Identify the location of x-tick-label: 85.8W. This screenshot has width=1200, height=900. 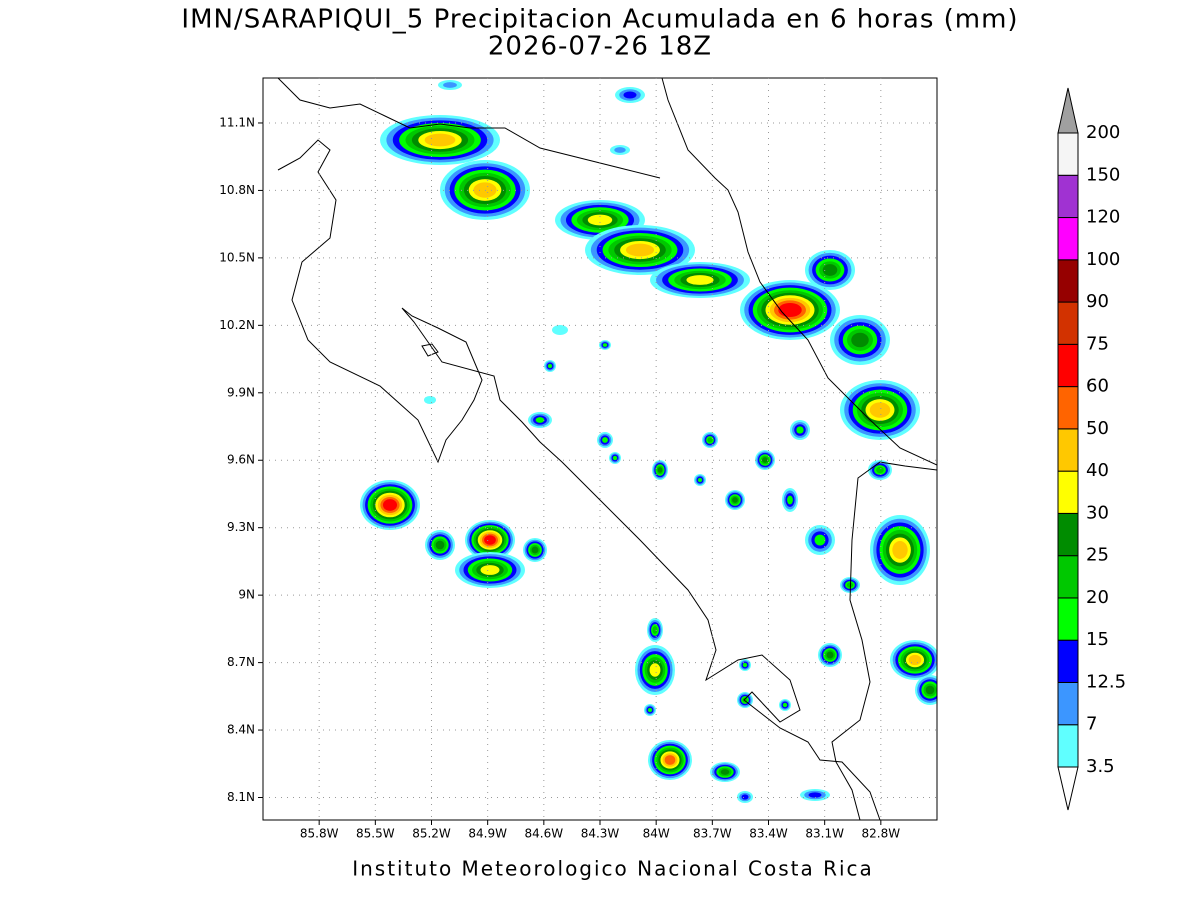
(319, 834).